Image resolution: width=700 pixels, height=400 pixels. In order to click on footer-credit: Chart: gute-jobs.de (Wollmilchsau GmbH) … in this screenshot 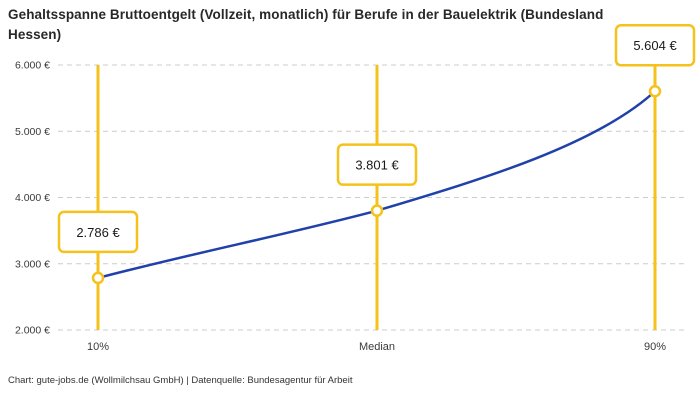, I will do `click(180, 380)`.